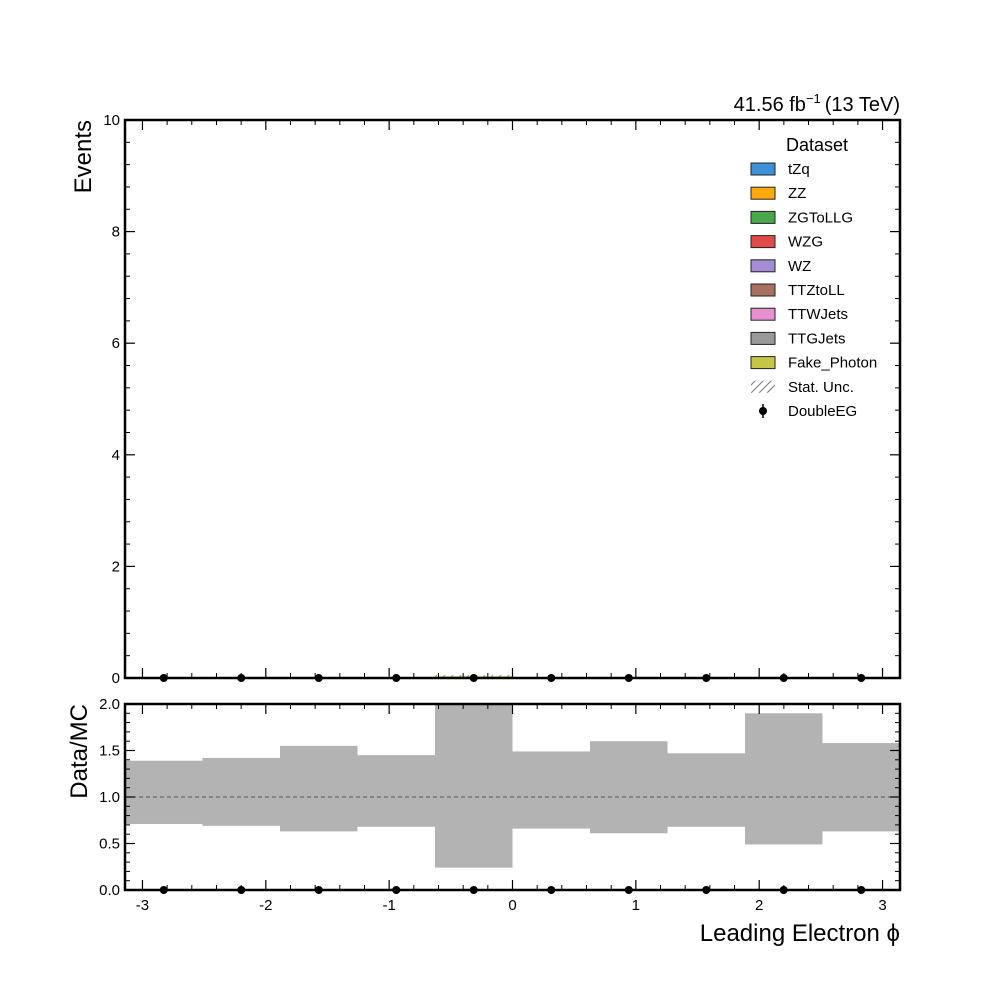  I want to click on y-tick-label: 6, so click(116, 343).